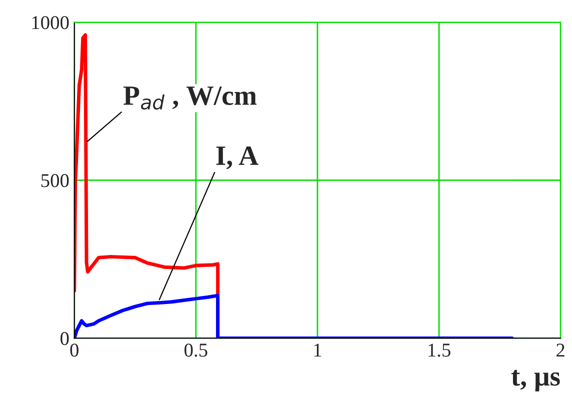 This screenshot has width=572, height=405. Describe the element at coordinates (64, 339) in the screenshot. I see `y-tick-label: 0` at that location.